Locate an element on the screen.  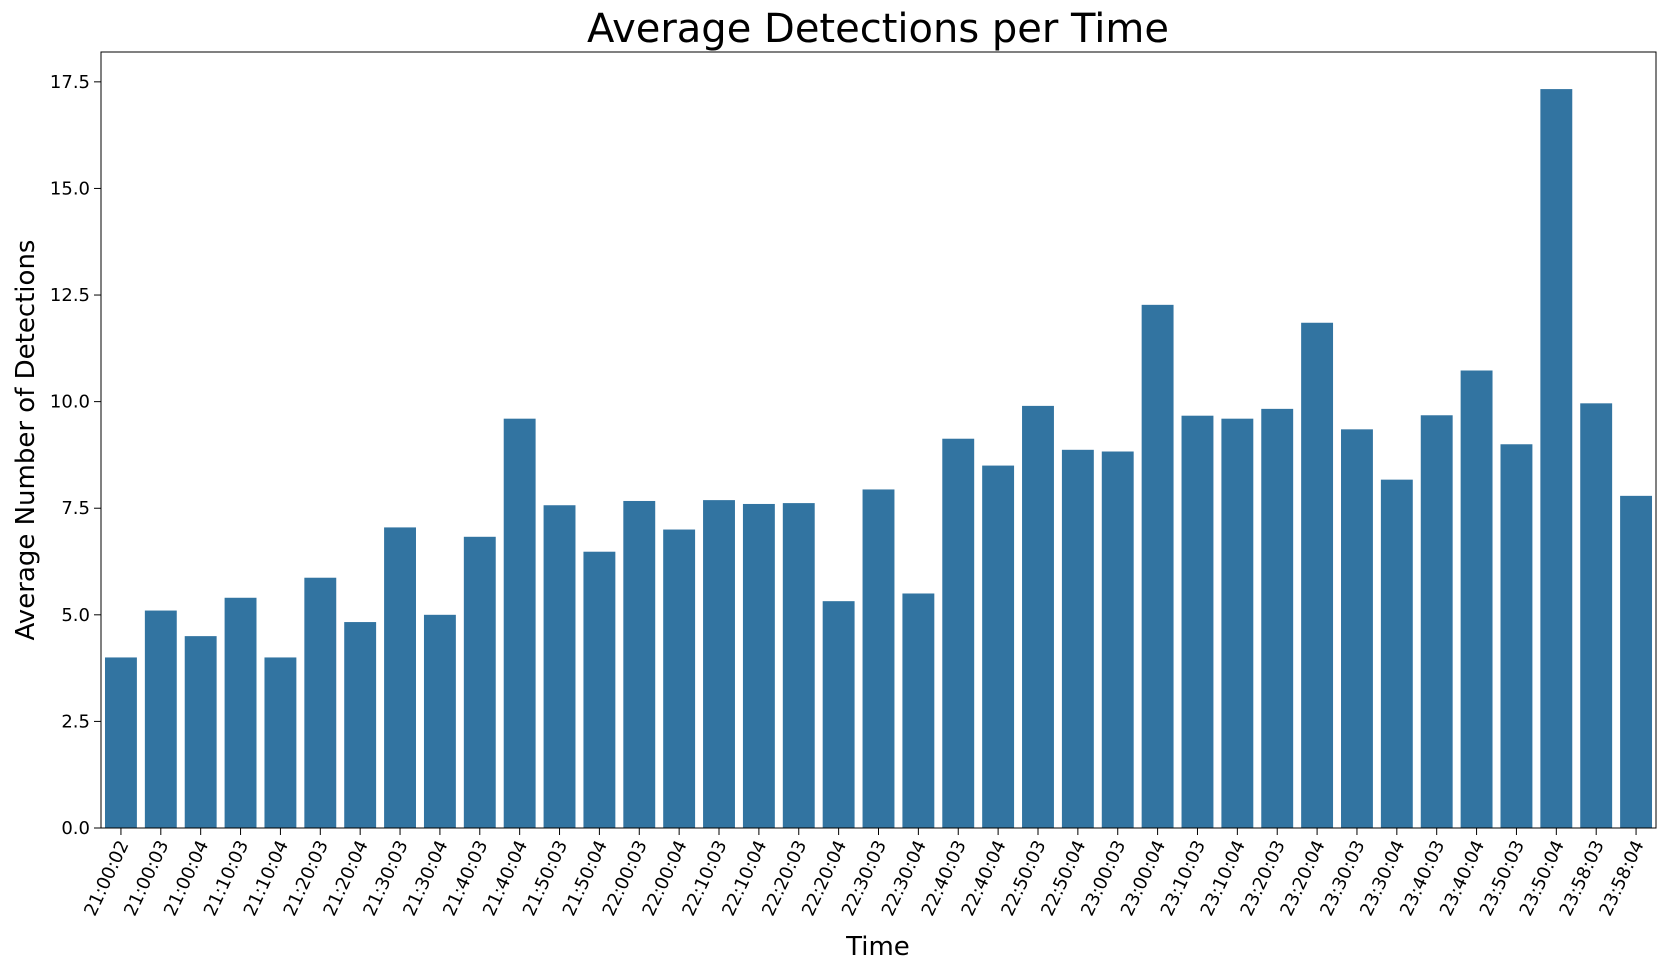
y-tick-label: 17.5 is located at coordinates (70, 82).